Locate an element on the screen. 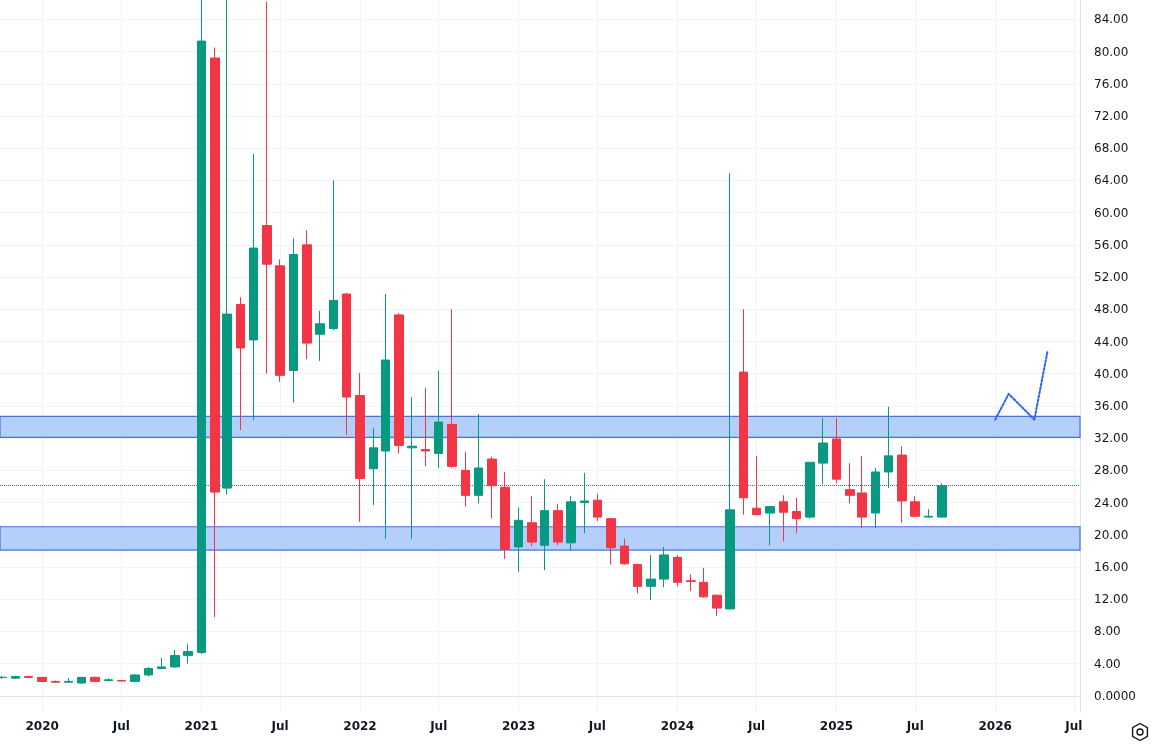 The width and height of the screenshot is (1158, 749). y-tick-label: 76.00 is located at coordinates (1111, 83).